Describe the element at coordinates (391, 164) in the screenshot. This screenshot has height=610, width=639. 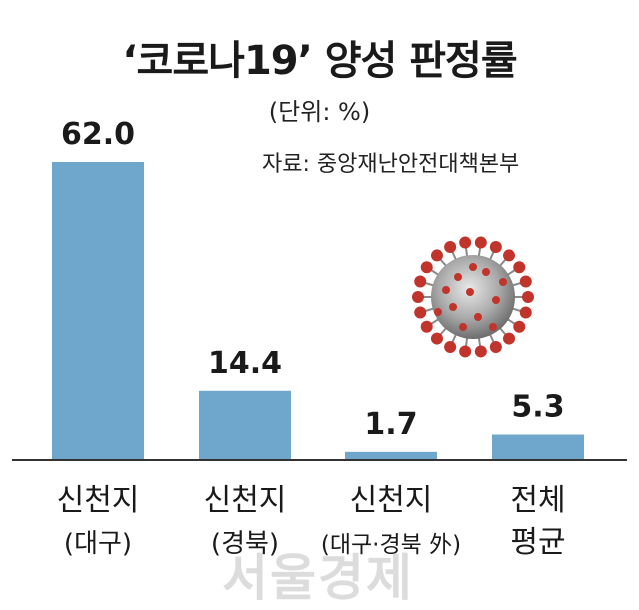
I see `source-label: 자료: 중앙재난안전대책본부` at that location.